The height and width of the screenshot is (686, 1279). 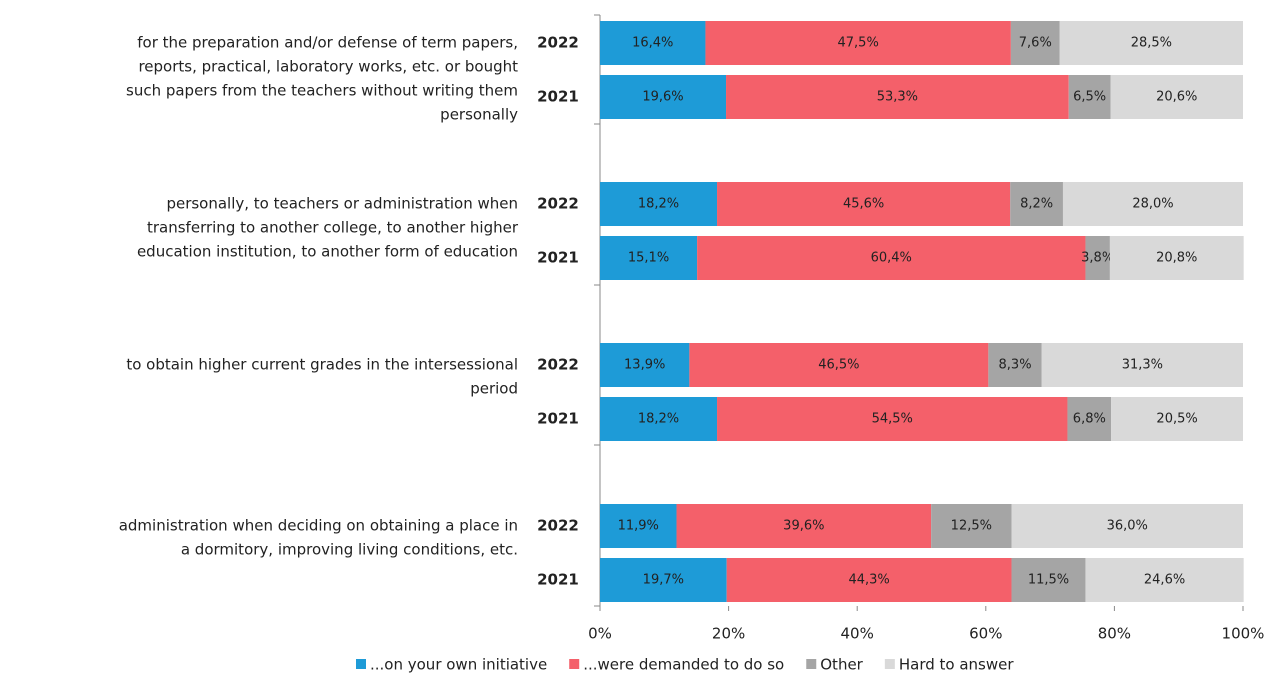 I want to click on value-label: 45,6%, so click(x=863, y=204).